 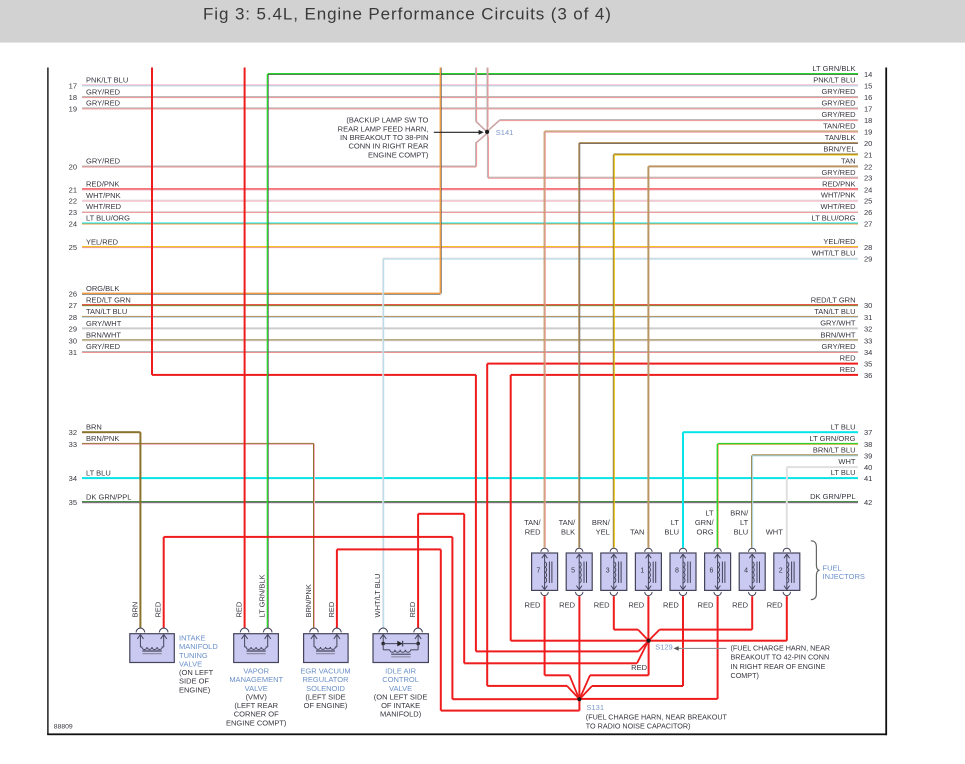 I want to click on svg-text: 34, so click(x=73, y=478).